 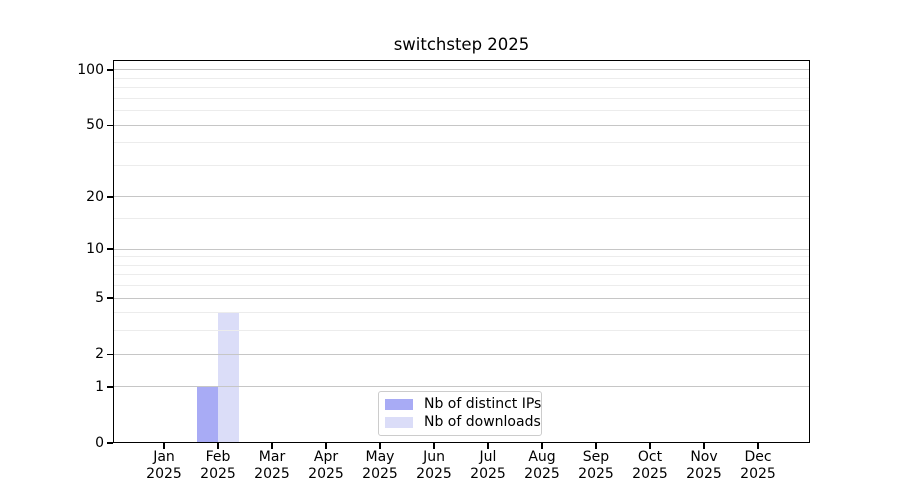 What do you see at coordinates (483, 404) in the screenshot?
I see `legend-label-distinct-ips: Nb of distinct IPs` at bounding box center [483, 404].